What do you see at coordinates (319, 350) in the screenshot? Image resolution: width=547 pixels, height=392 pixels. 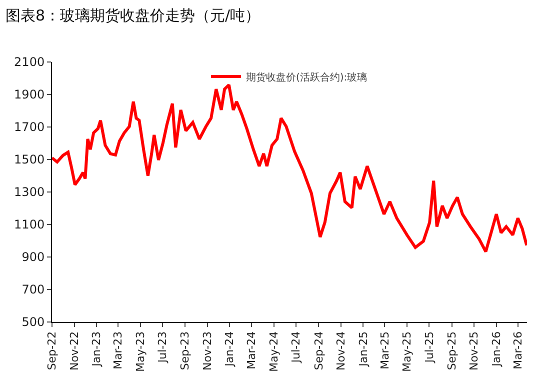 I see `x-tick-label: Sep-24` at bounding box center [319, 350].